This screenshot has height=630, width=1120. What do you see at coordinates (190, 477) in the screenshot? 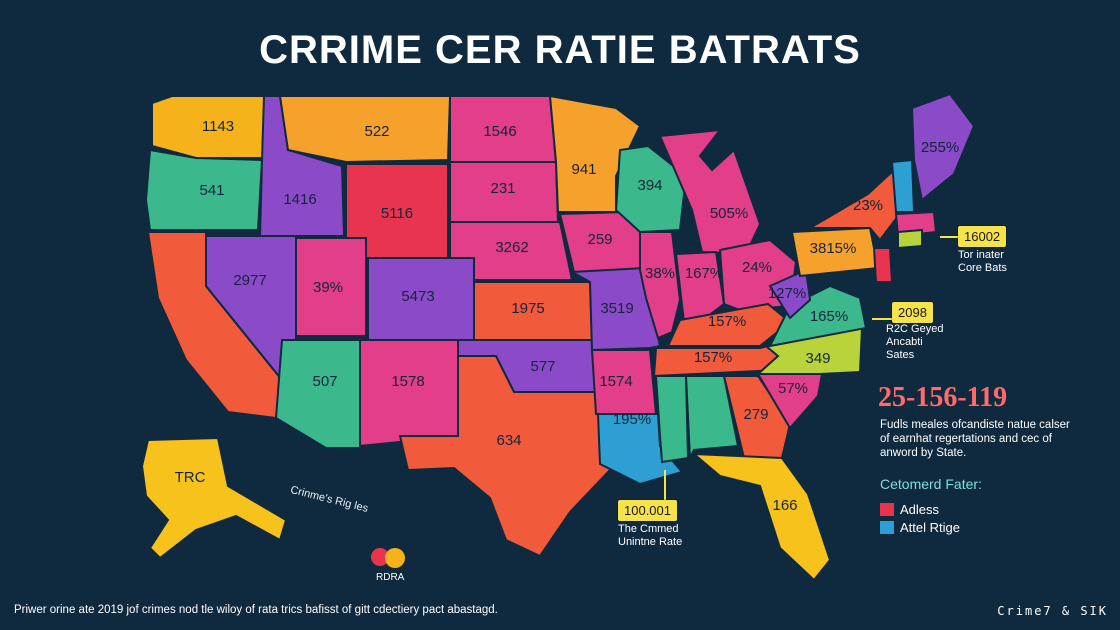
I see `state-label-ak: TRC` at bounding box center [190, 477].